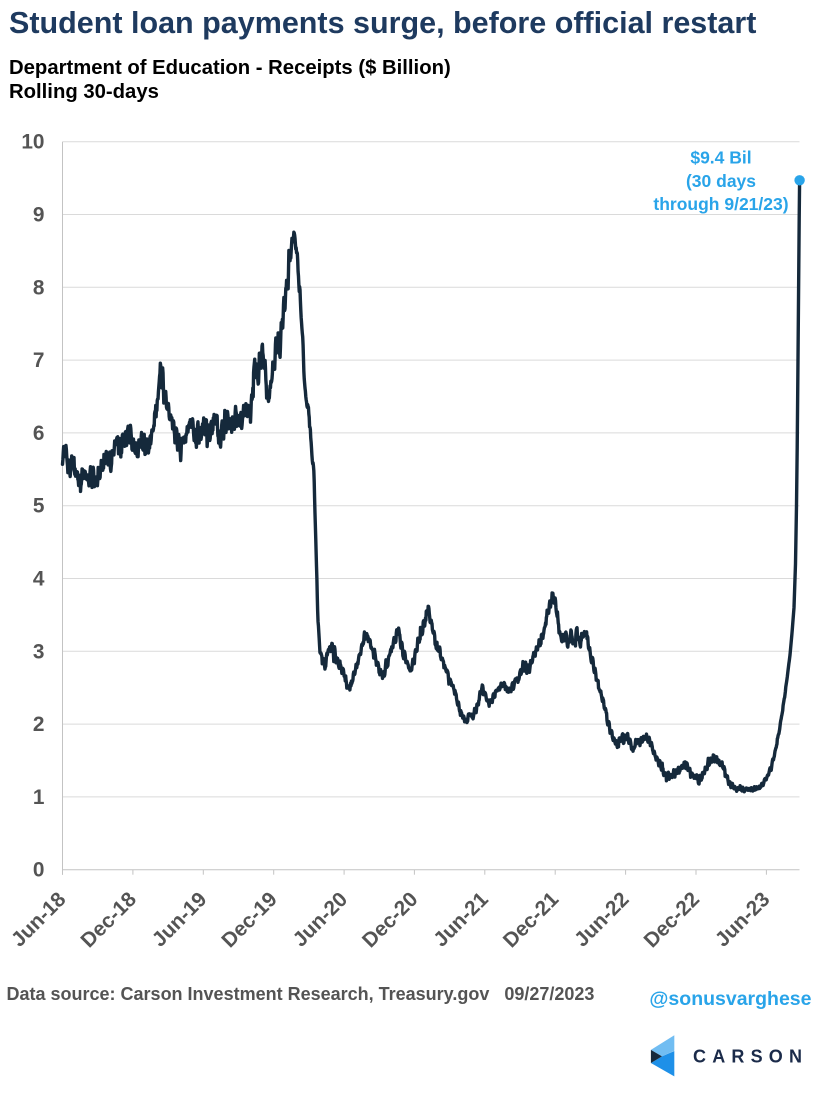  I want to click on svg-text: Jun-23, so click(743, 920).